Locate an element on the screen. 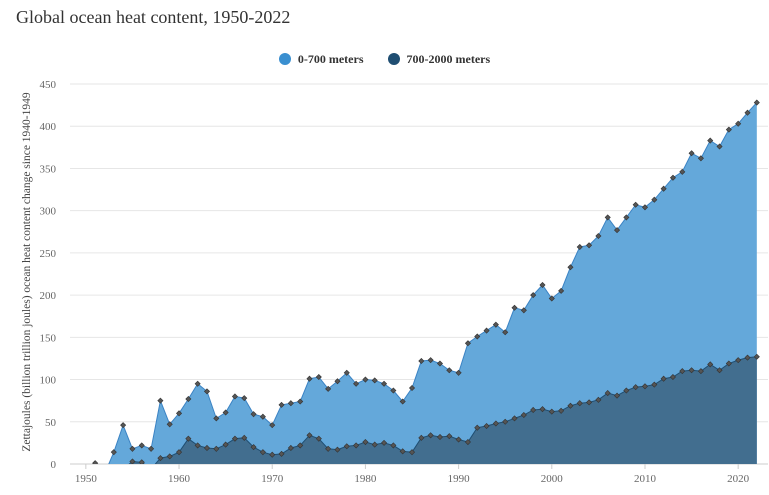 Image resolution: width=769 pixels, height=495 pixels. point-series-0-2017 is located at coordinates (710, 140).